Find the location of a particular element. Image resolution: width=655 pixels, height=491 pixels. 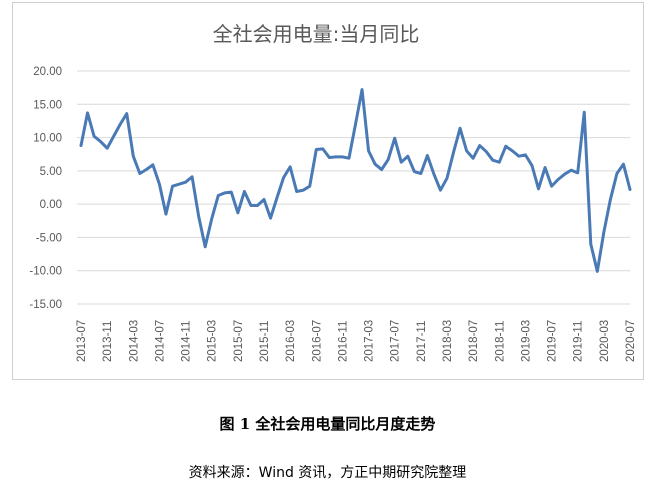

x-tick-label: 2017-11 is located at coordinates (422, 341).